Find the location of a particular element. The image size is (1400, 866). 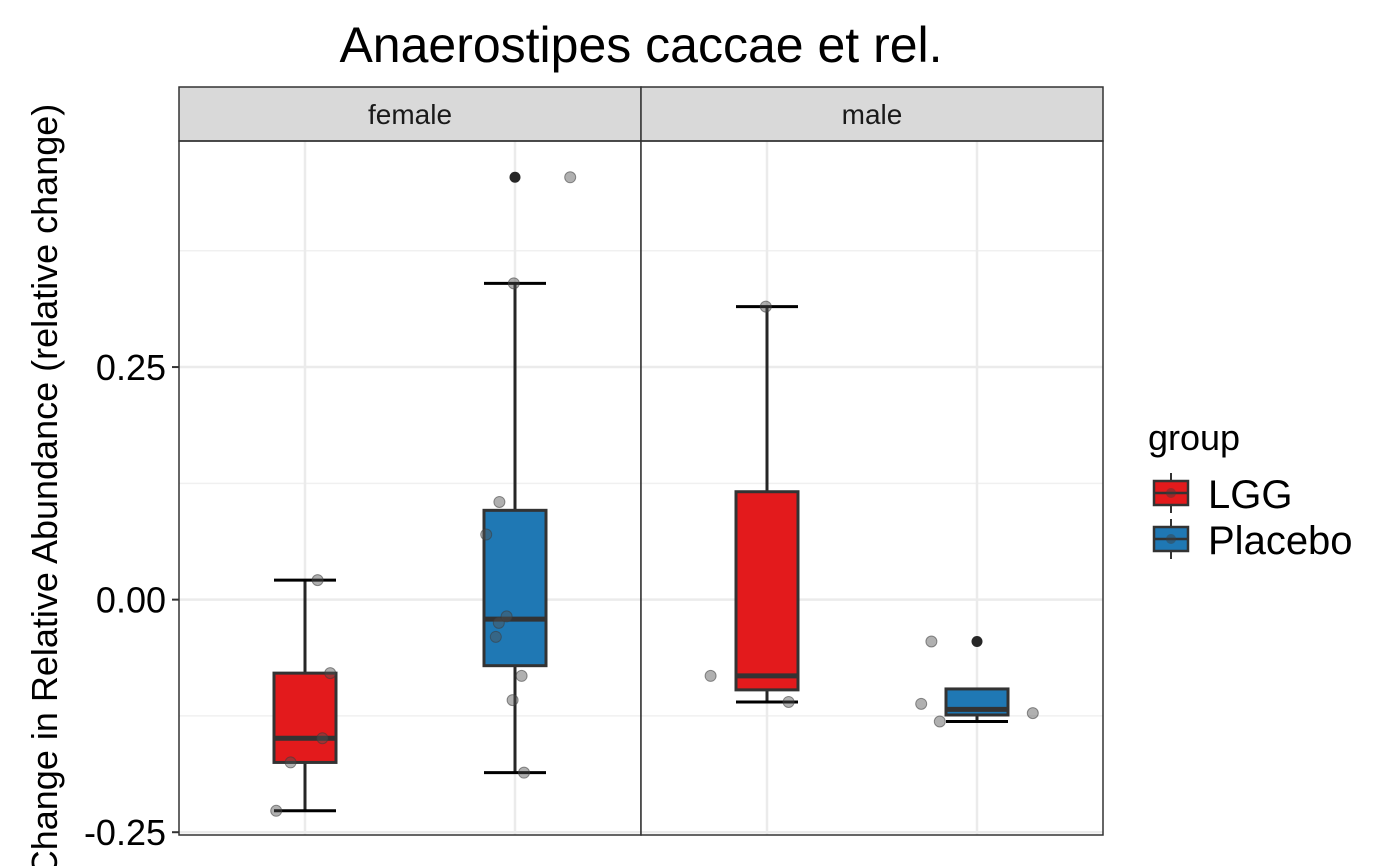

facet-strip-label: male is located at coordinates (872, 114).